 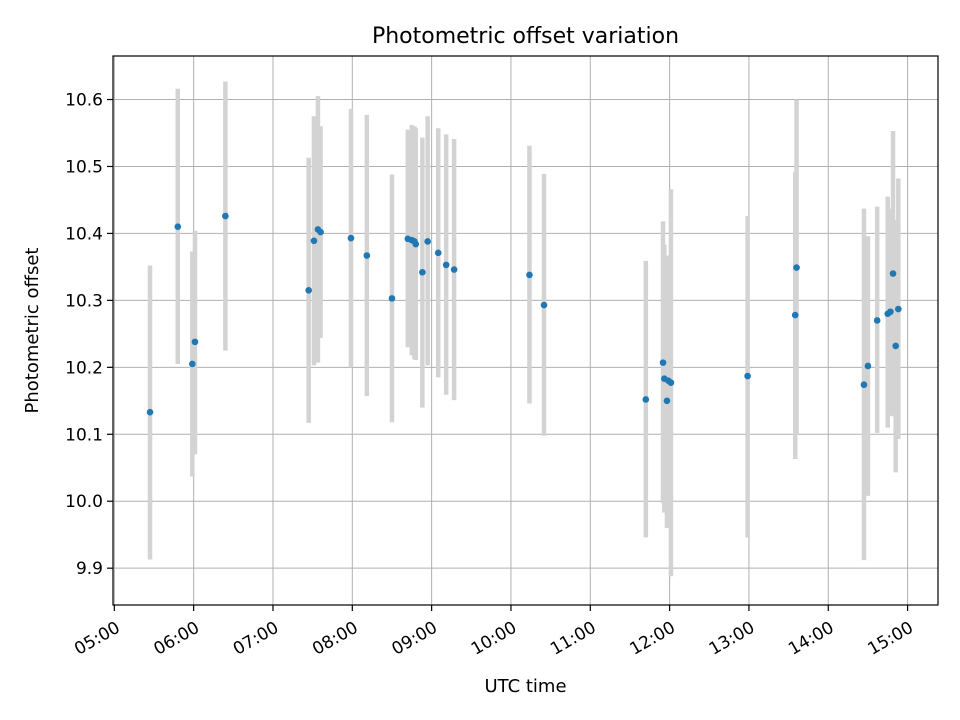 I want to click on x-tick-label: 06:00, so click(x=177, y=639).